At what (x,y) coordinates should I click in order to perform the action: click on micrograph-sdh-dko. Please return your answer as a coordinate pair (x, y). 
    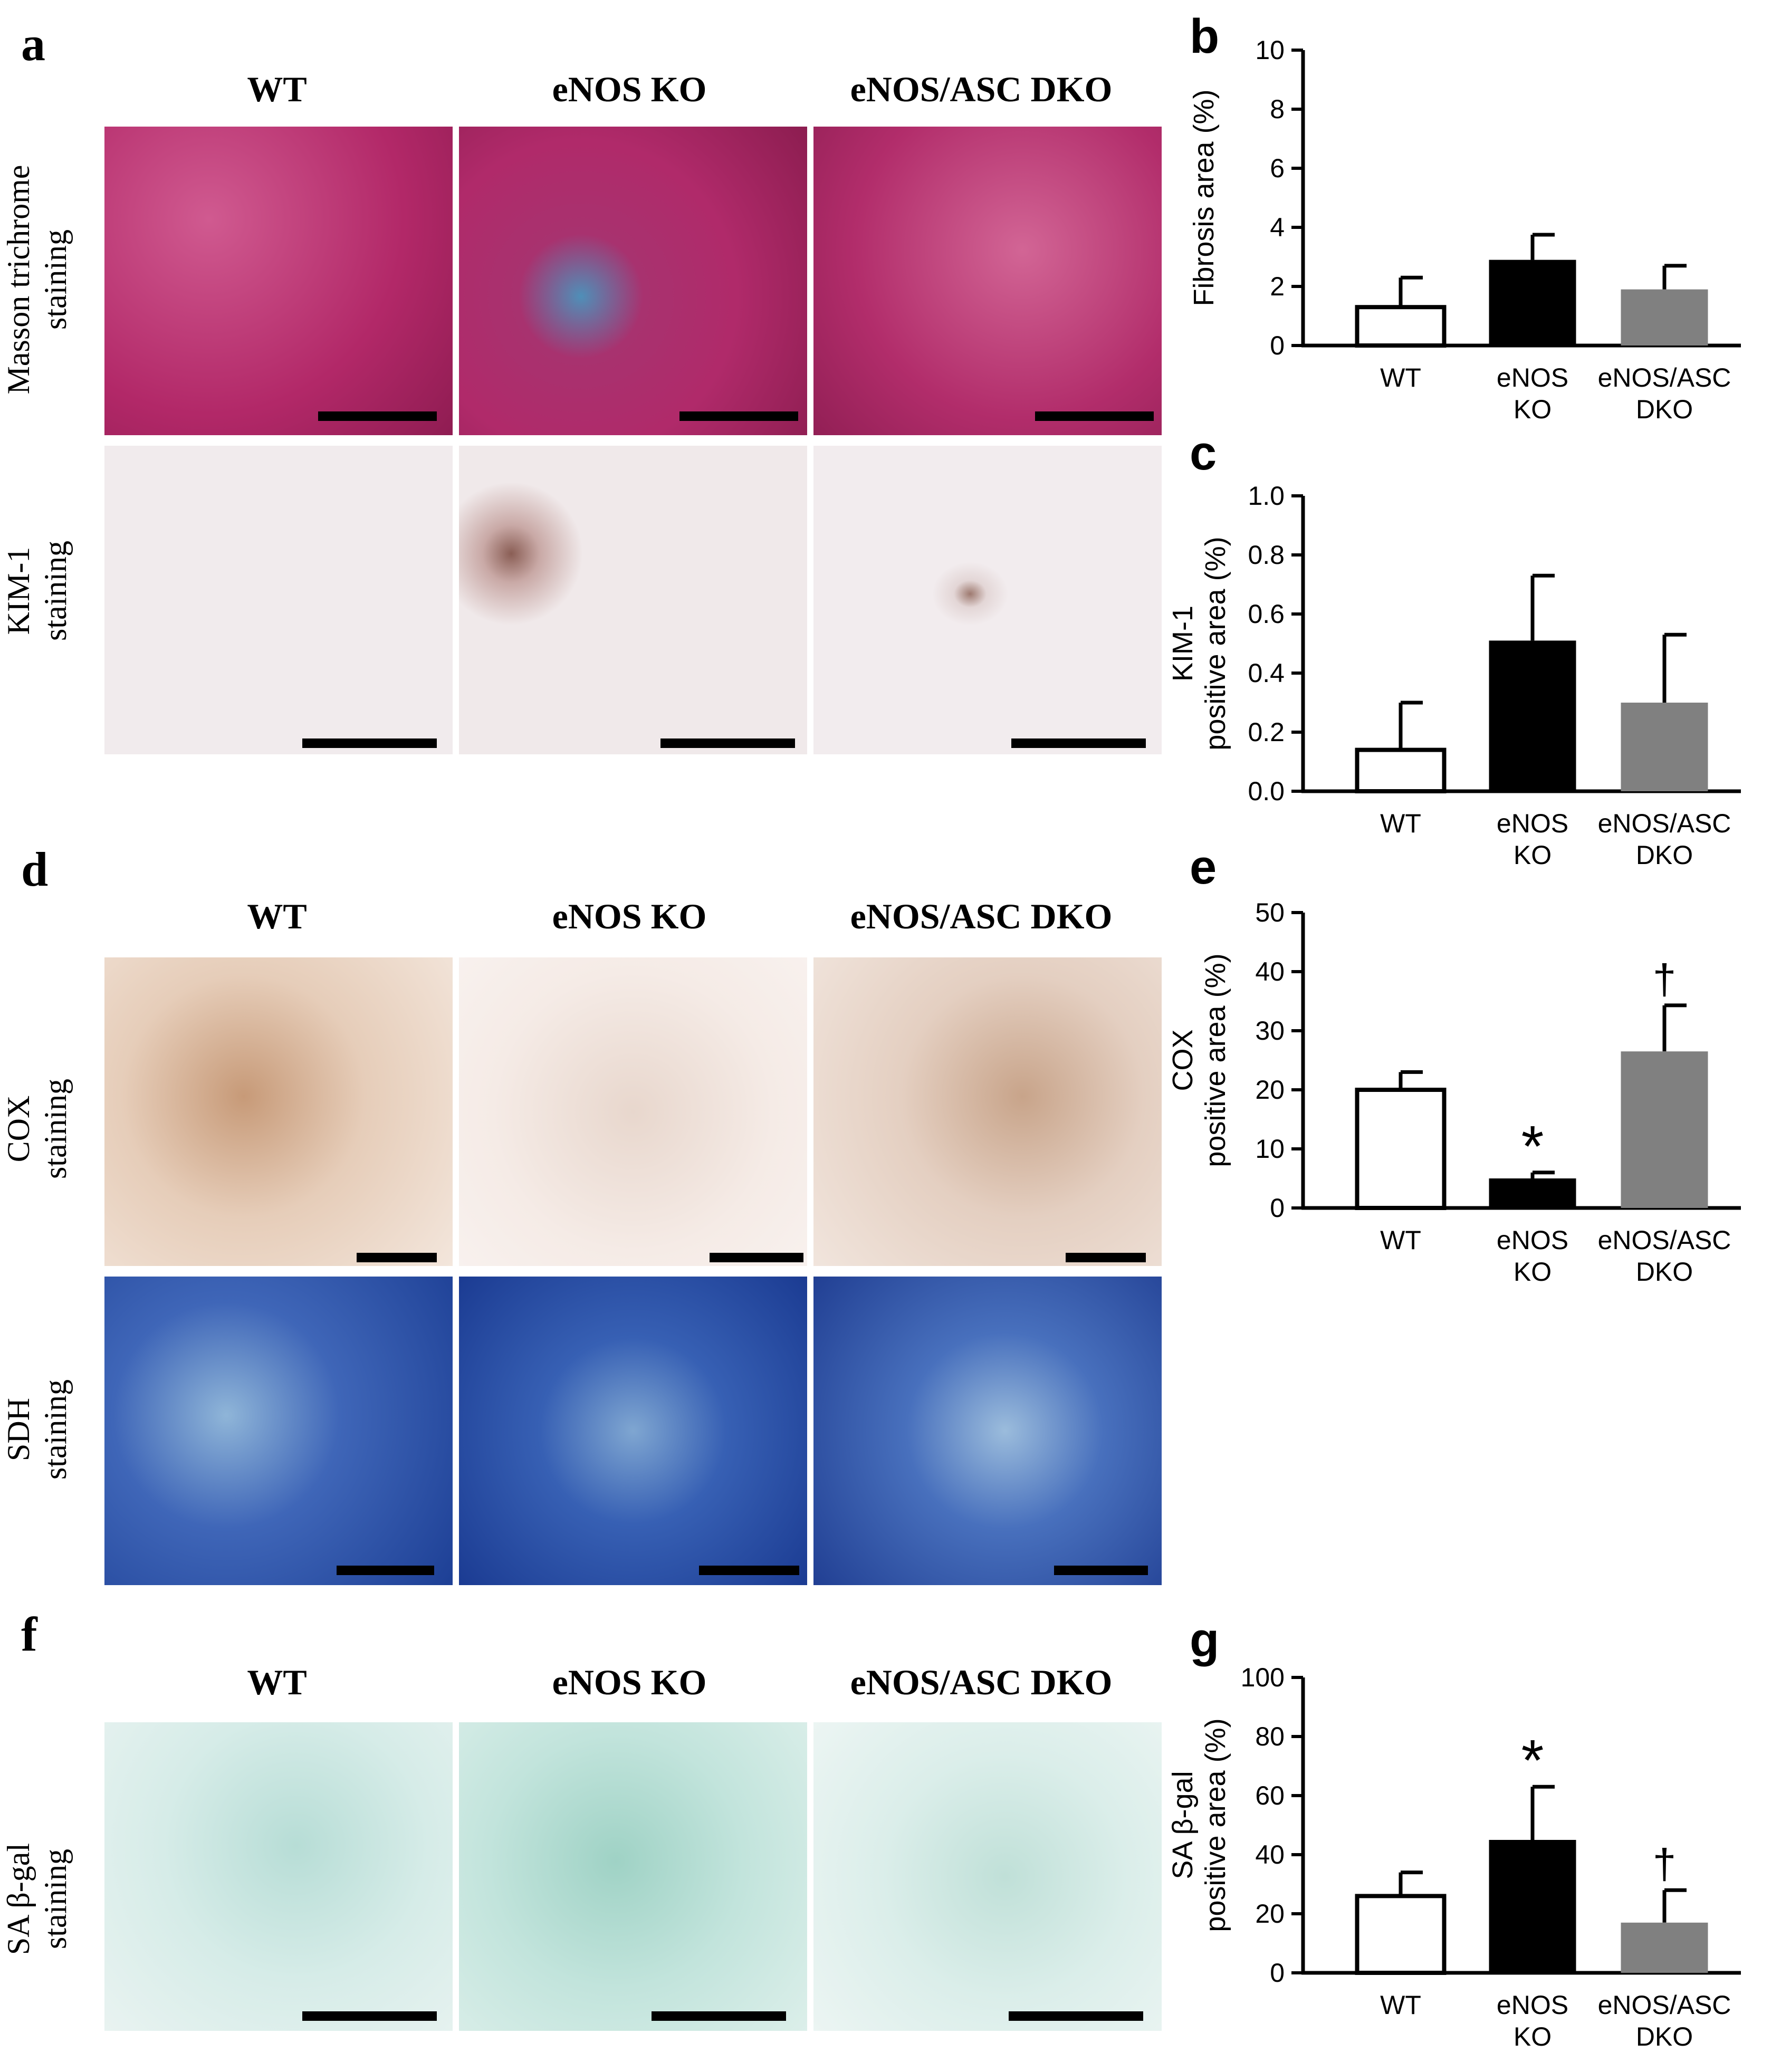
    Looking at the image, I should click on (988, 1431).